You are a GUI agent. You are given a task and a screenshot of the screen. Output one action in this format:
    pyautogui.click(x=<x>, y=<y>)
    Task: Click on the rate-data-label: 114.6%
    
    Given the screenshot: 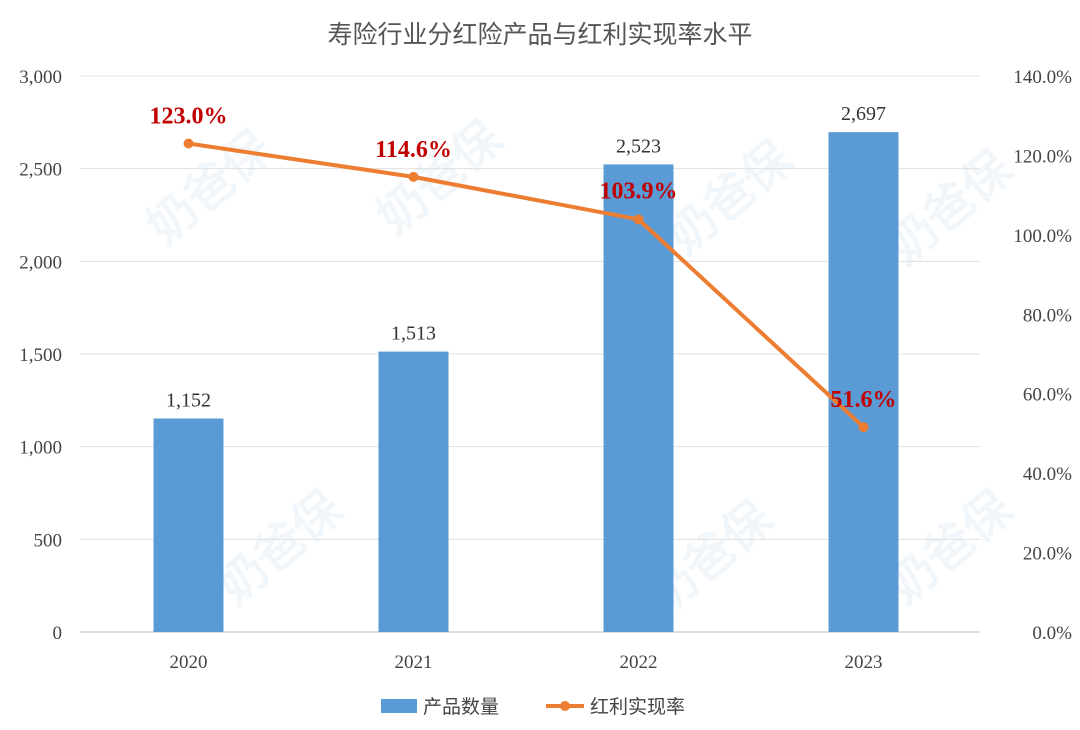 What is the action you would take?
    pyautogui.click(x=413, y=150)
    